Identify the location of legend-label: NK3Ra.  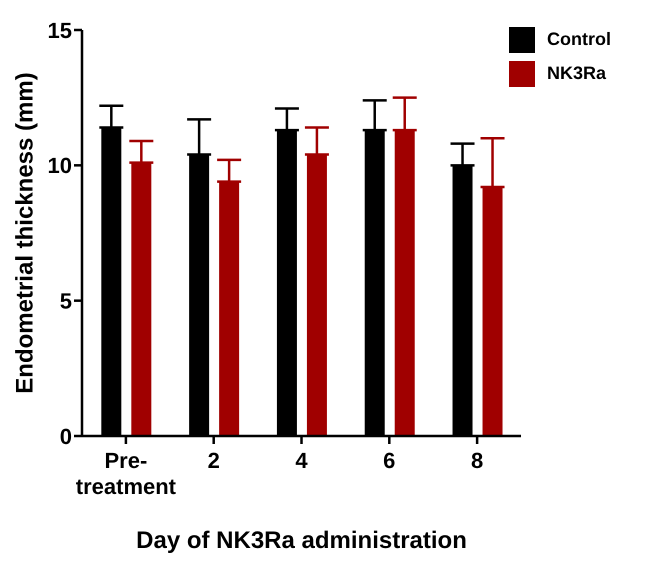
(576, 73).